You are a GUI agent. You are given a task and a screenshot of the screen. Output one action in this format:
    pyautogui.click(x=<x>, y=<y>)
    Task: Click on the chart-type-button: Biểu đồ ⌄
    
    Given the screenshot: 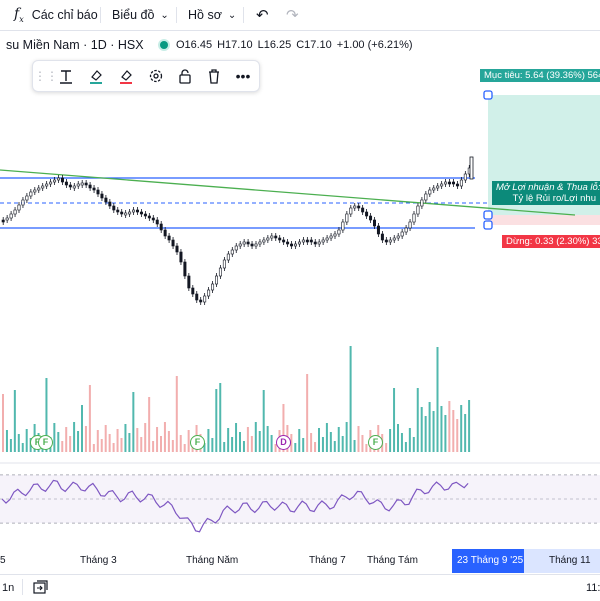 What is the action you would take?
    pyautogui.click(x=140, y=15)
    